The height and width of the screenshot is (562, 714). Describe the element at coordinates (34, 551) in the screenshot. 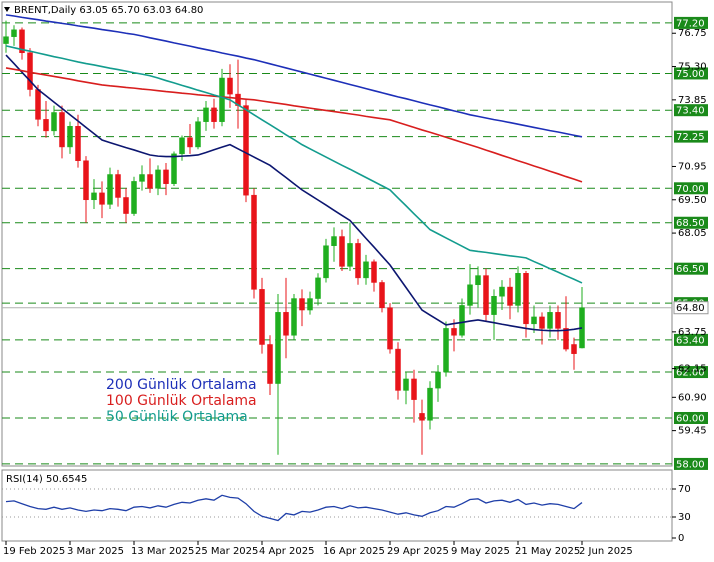

I see `x-tick-label: 19 Feb 2025` at that location.